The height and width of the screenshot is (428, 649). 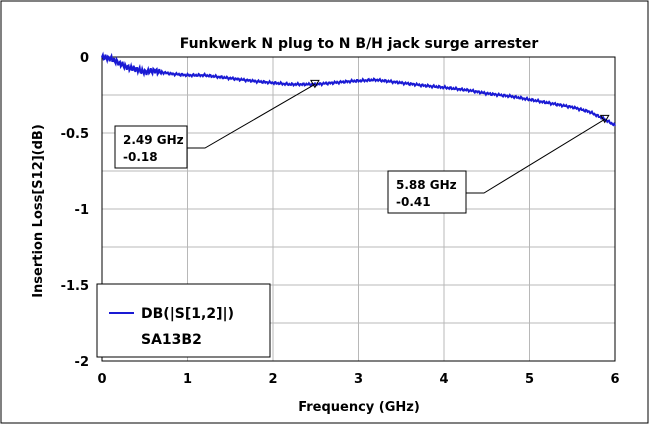 What do you see at coordinates (443, 379) in the screenshot?
I see `x-tick-label: 4` at bounding box center [443, 379].